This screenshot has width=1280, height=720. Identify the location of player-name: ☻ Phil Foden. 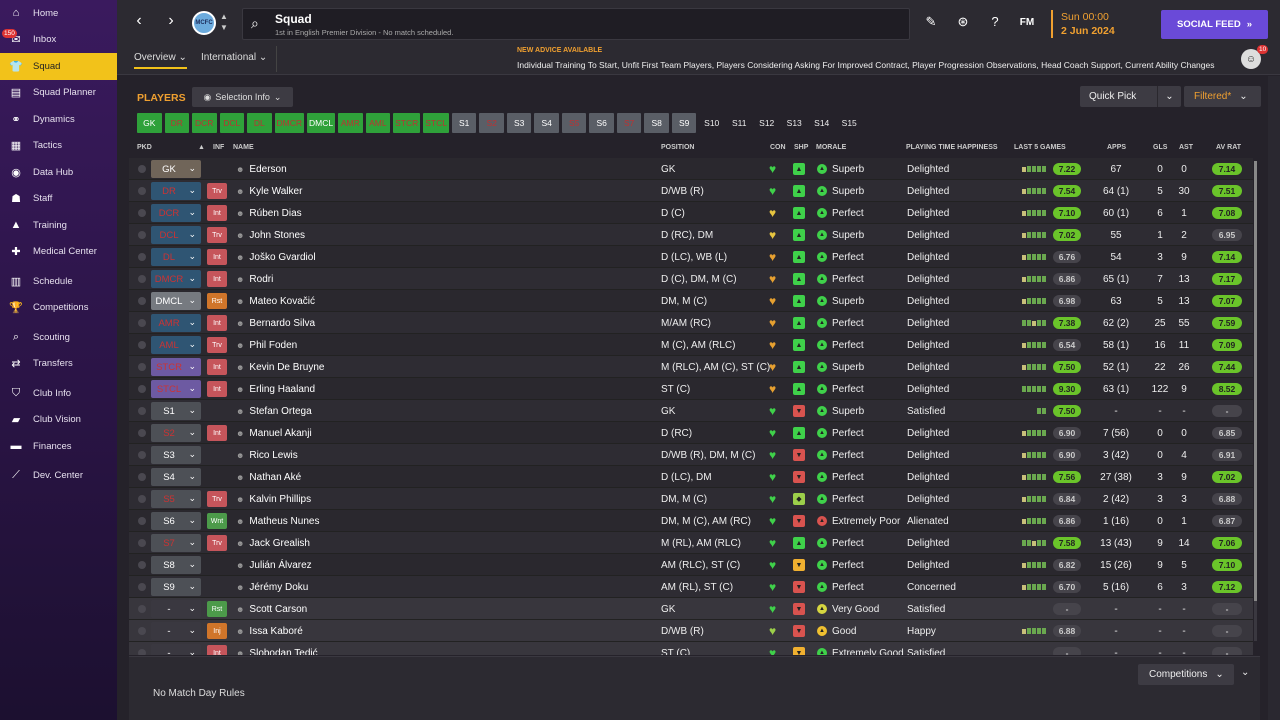
(266, 345).